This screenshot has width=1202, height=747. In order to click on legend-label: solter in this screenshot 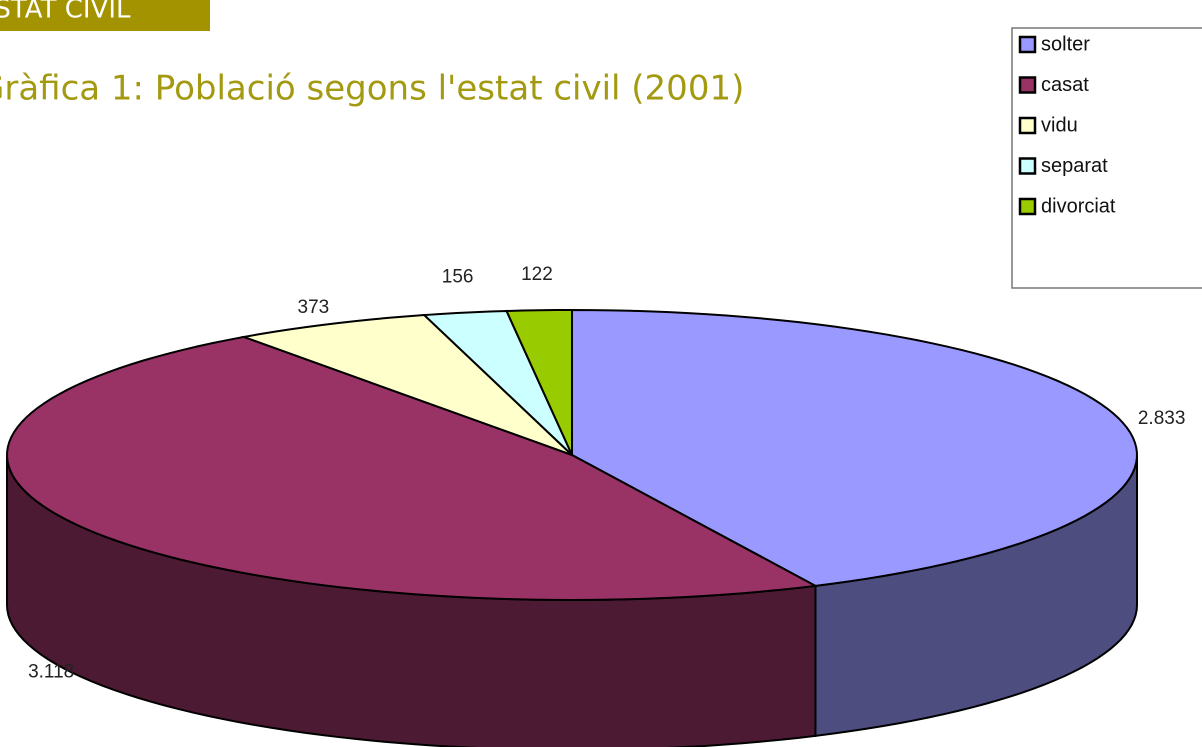, I will do `click(1065, 44)`.